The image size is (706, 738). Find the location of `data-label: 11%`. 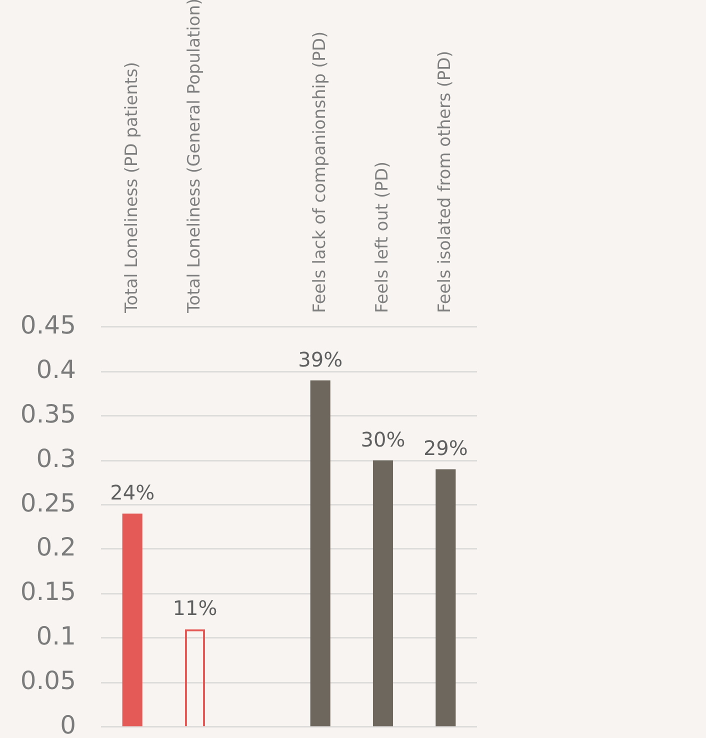

data-label: 11% is located at coordinates (195, 608).